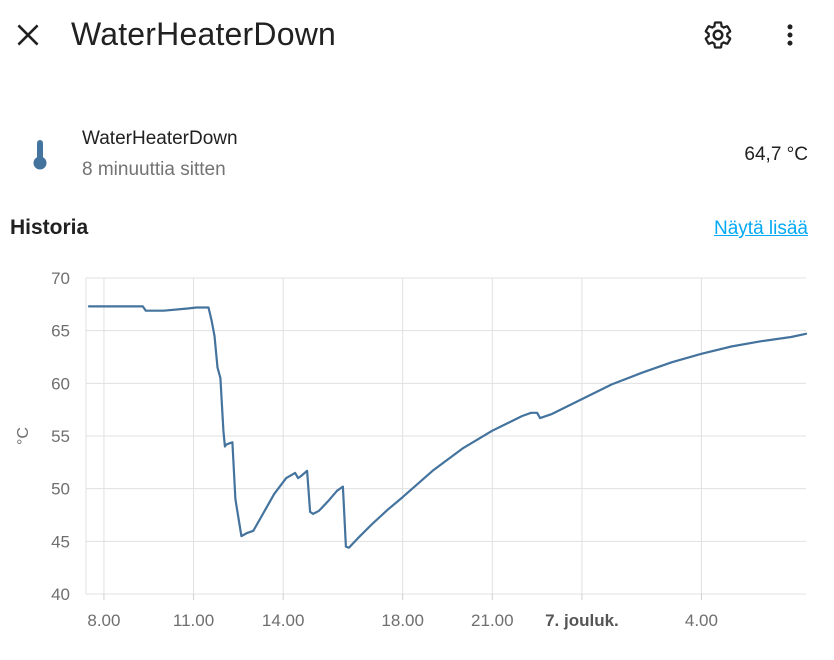 This screenshot has height=660, width=834. I want to click on x-tick-label: 21.00, so click(492, 620).